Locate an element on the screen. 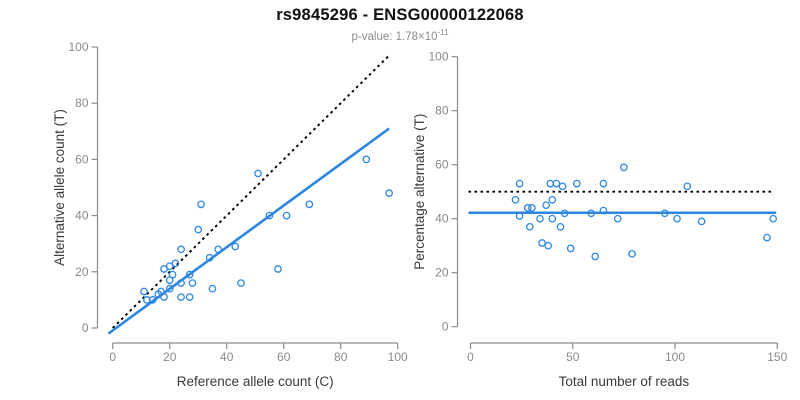 Image resolution: width=800 pixels, height=400 pixels. x-axis-title: Total number of reads is located at coordinates (624, 381).